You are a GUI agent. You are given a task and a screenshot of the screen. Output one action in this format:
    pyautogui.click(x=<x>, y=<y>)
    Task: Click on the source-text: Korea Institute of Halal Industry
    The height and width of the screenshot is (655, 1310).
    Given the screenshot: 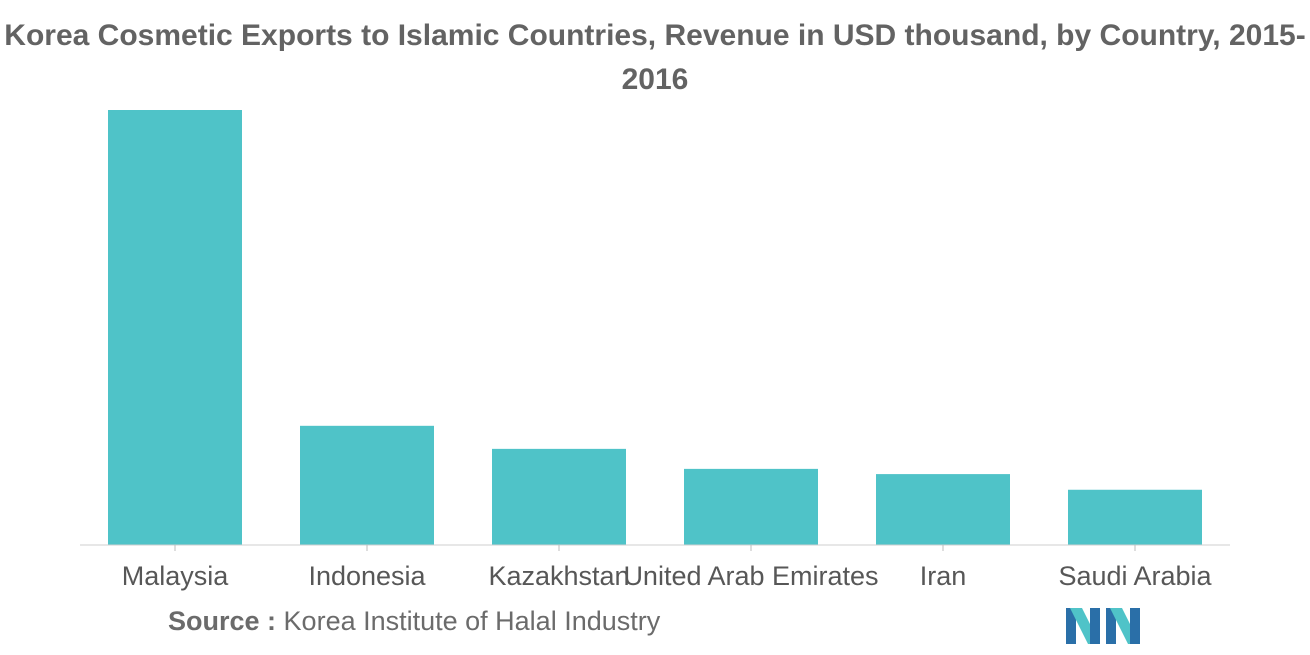 What is the action you would take?
    pyautogui.click(x=472, y=621)
    